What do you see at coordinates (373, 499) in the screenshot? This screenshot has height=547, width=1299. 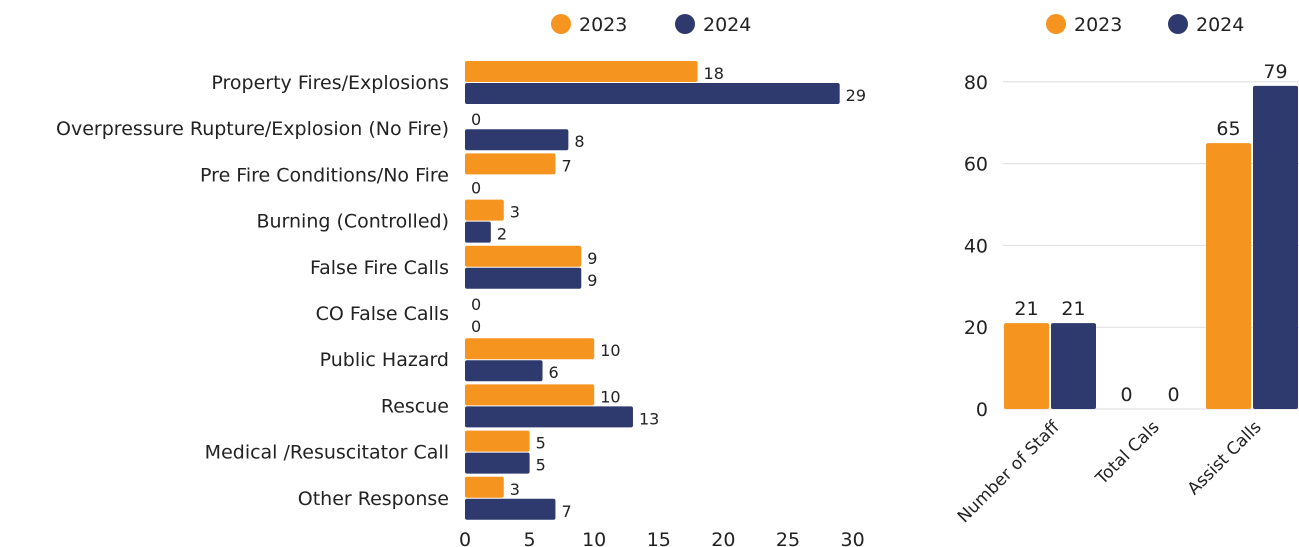 I see `category-label-other-response: Other Response` at bounding box center [373, 499].